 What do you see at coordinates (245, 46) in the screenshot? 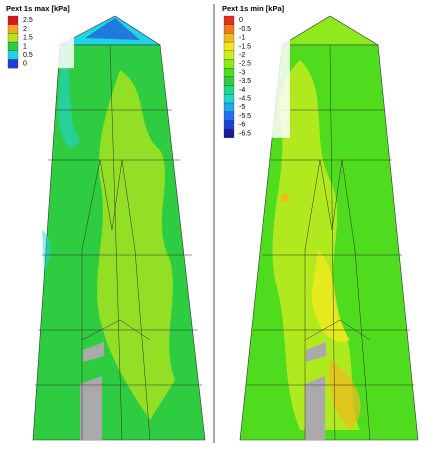
I see `legend-label: -1.5` at bounding box center [245, 46].